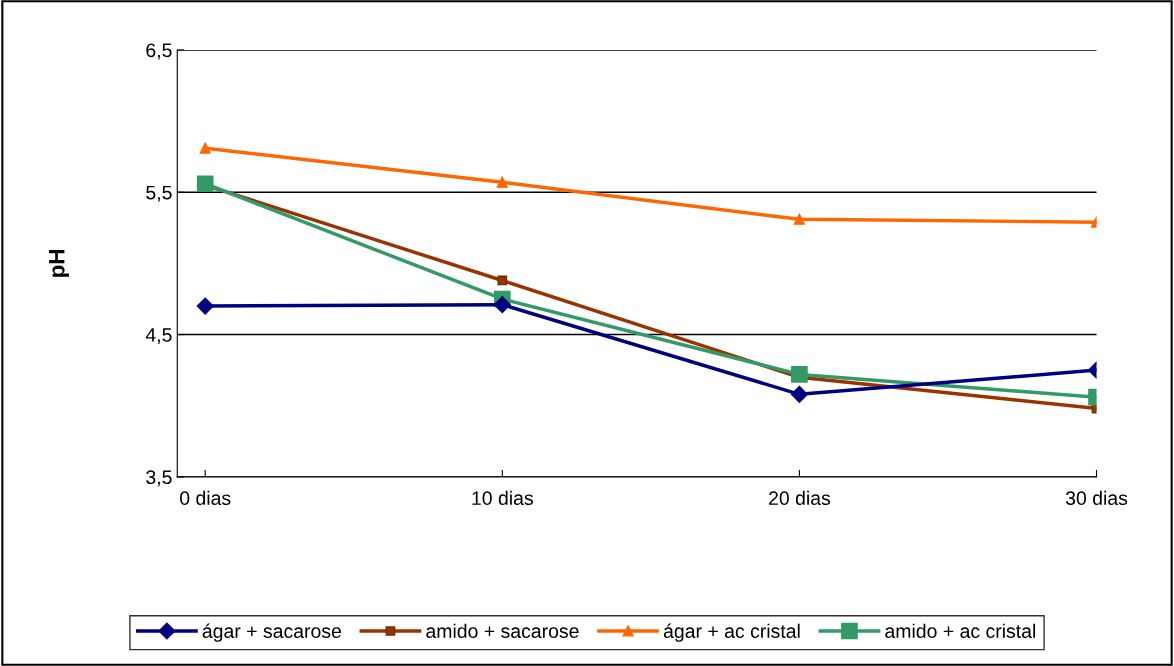  I want to click on x-tick-label: 20 dias, so click(800, 498).